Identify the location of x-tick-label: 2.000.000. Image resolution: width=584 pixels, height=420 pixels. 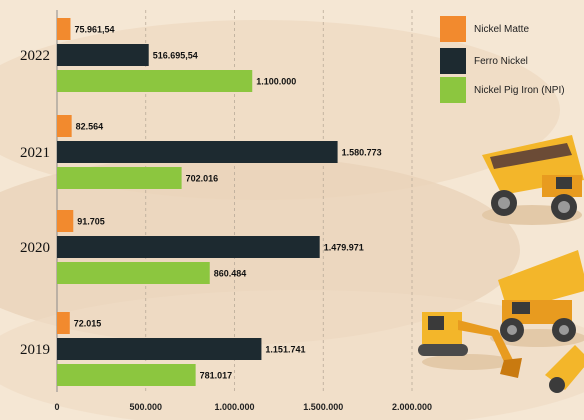
(412, 407).